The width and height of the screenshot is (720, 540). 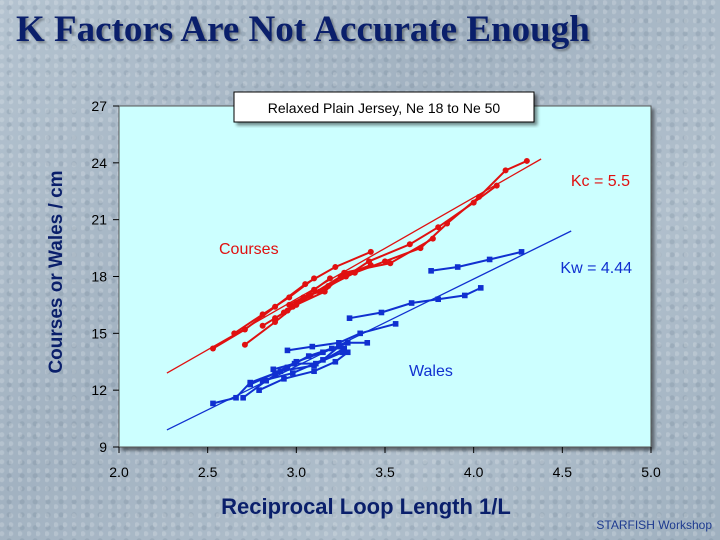 What do you see at coordinates (366, 506) in the screenshot?
I see `x-axis-label: Reciprocal Loop Length 1/L` at bounding box center [366, 506].